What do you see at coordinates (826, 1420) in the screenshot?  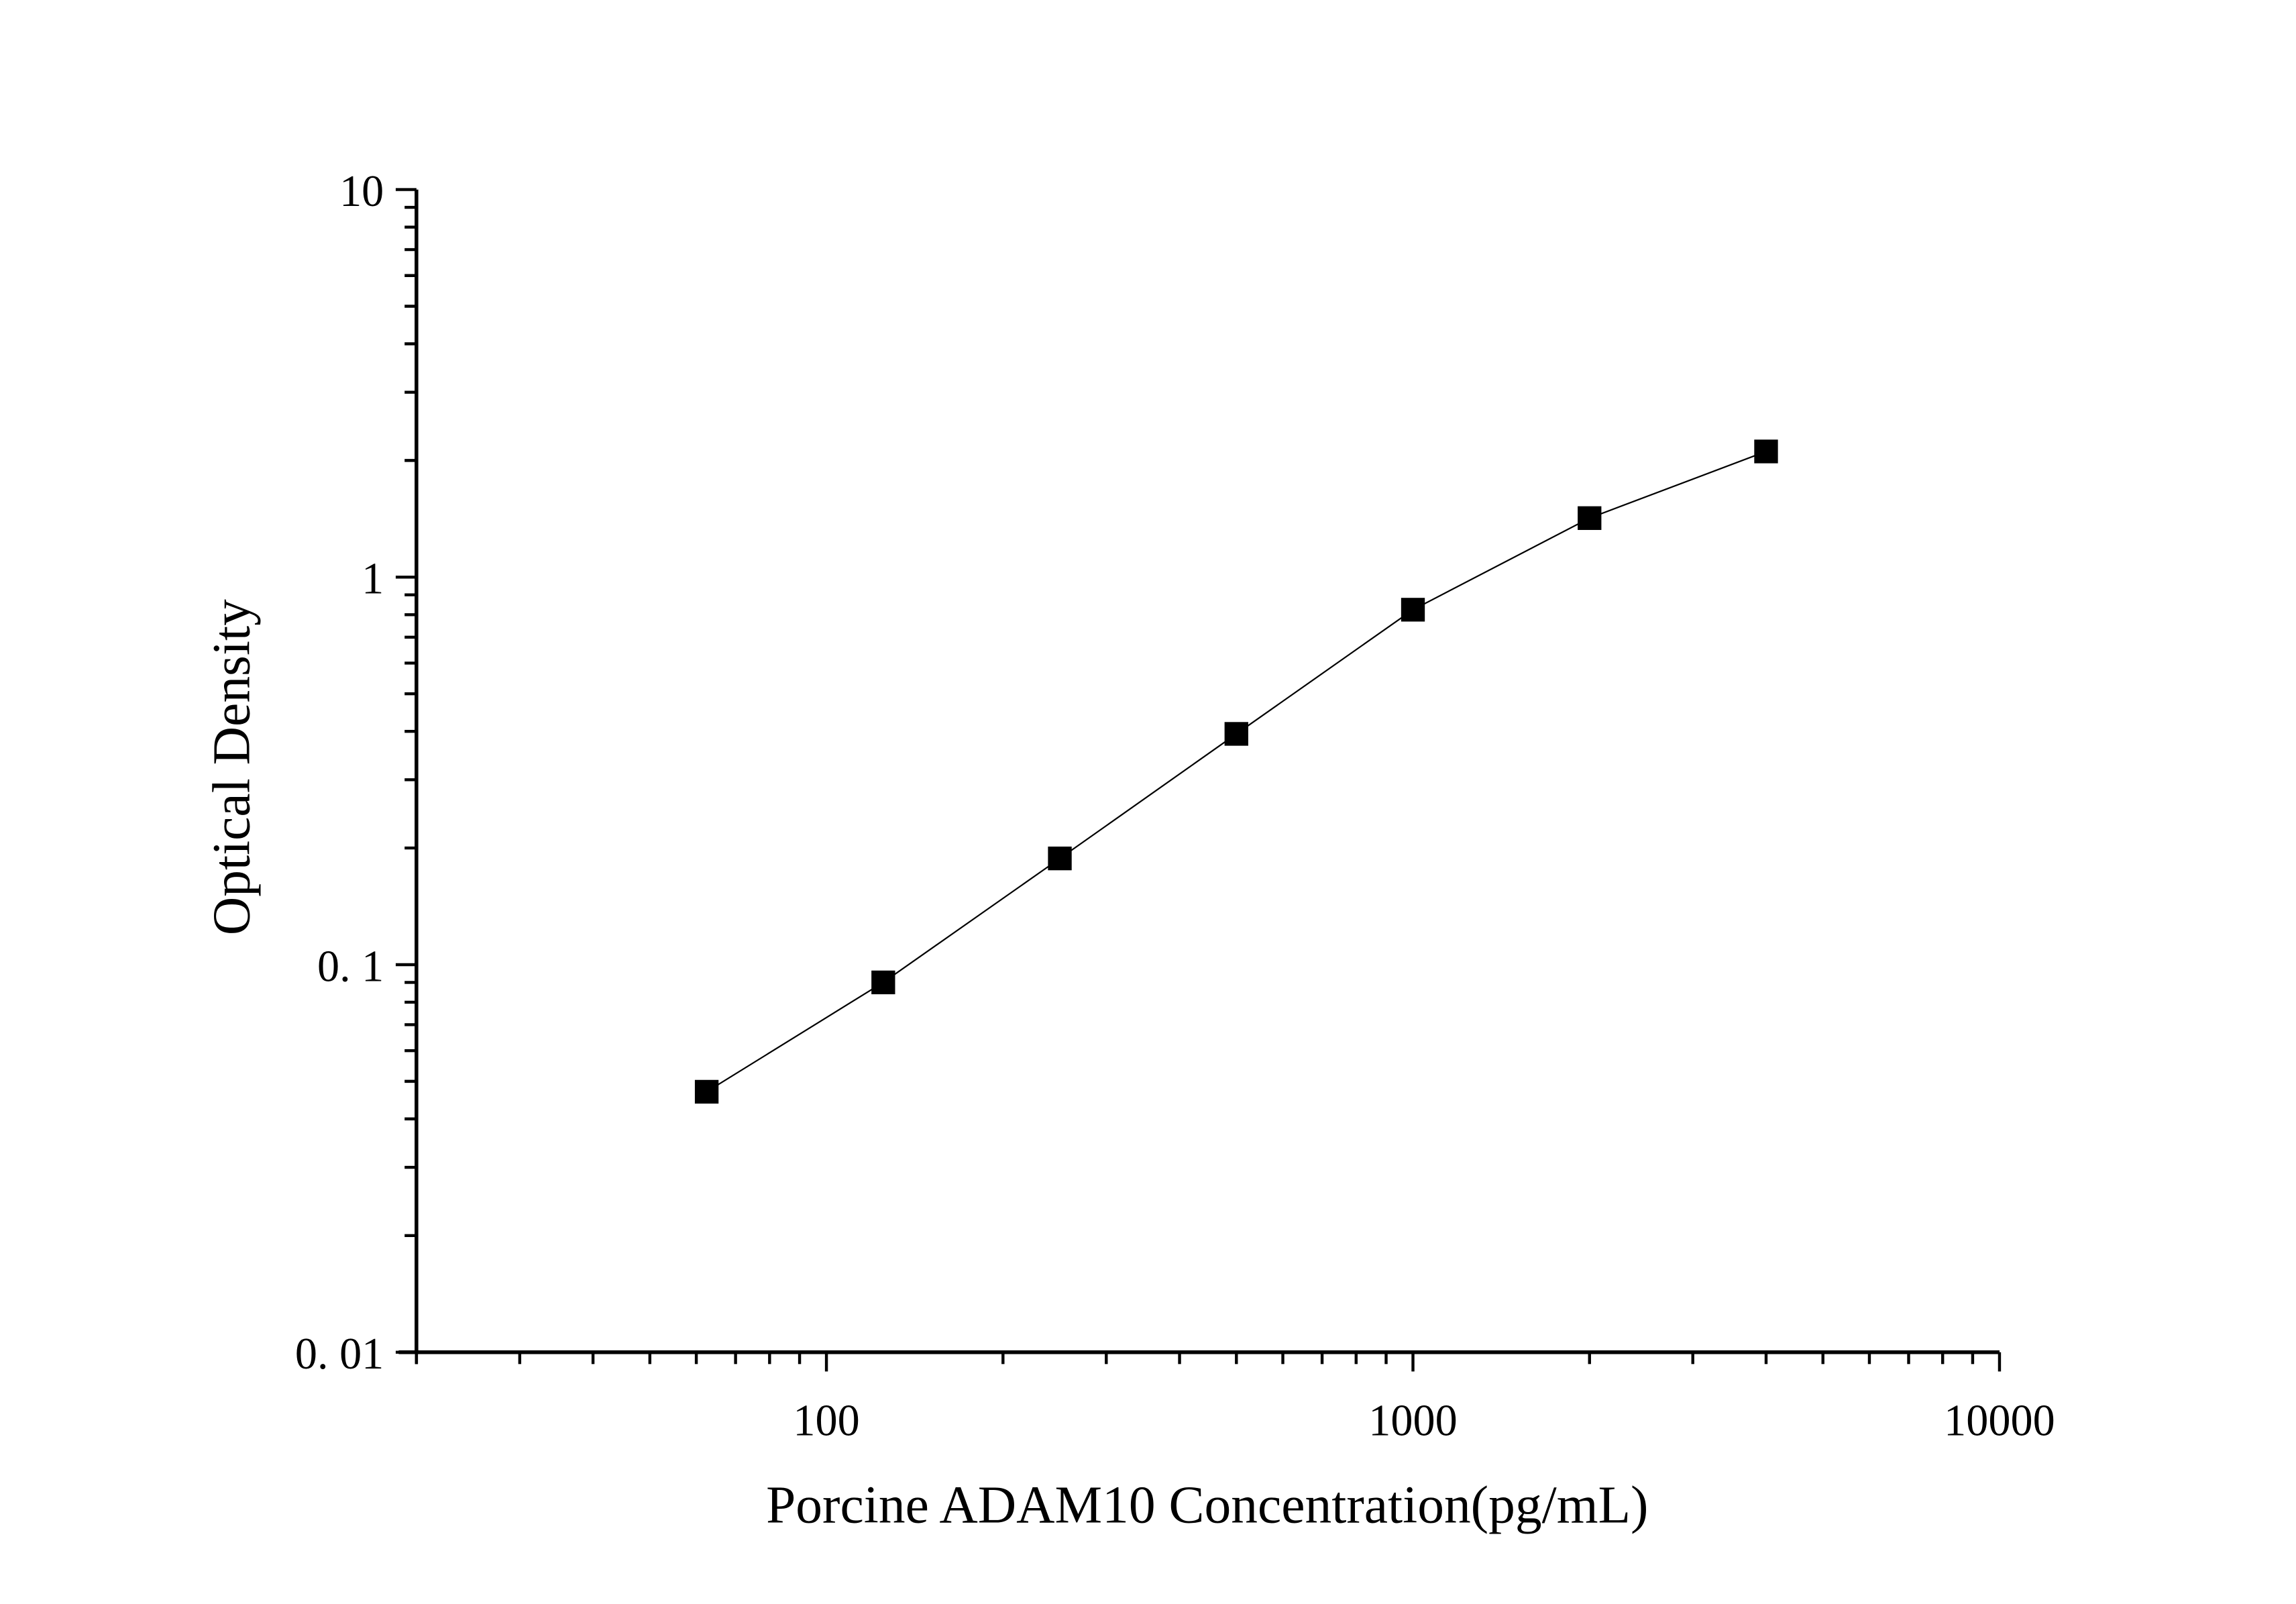 I see `x-tick-label: 100` at bounding box center [826, 1420].